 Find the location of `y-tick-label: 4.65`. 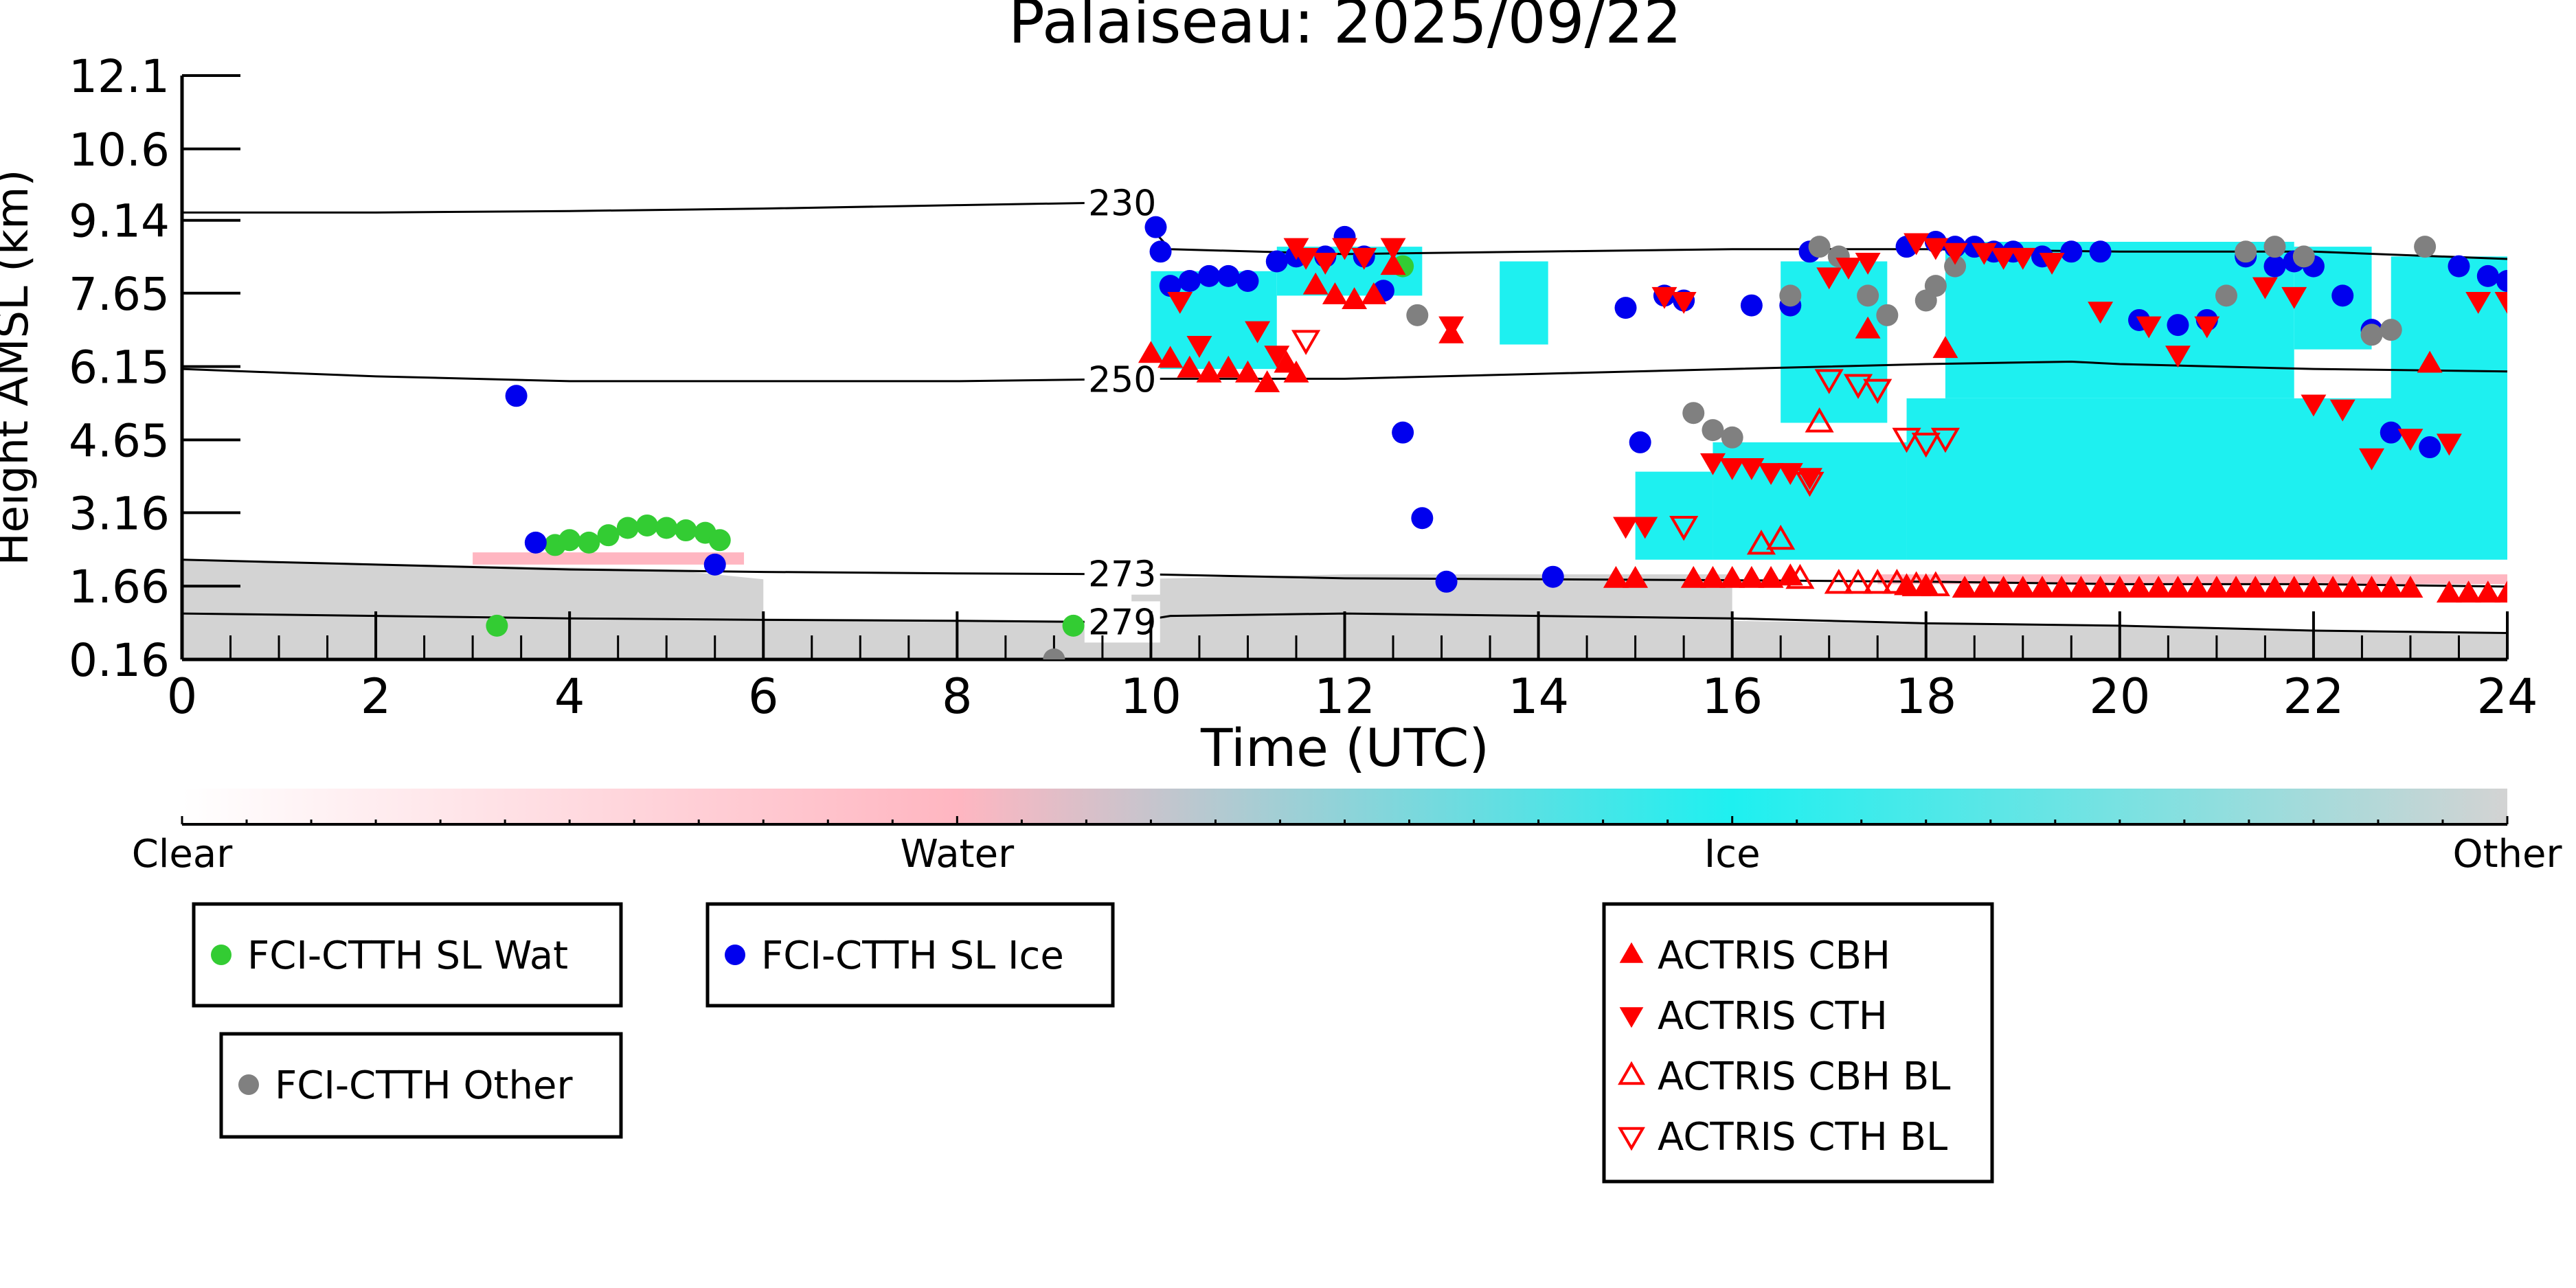

y-tick-label: 4.65 is located at coordinates (119, 440).